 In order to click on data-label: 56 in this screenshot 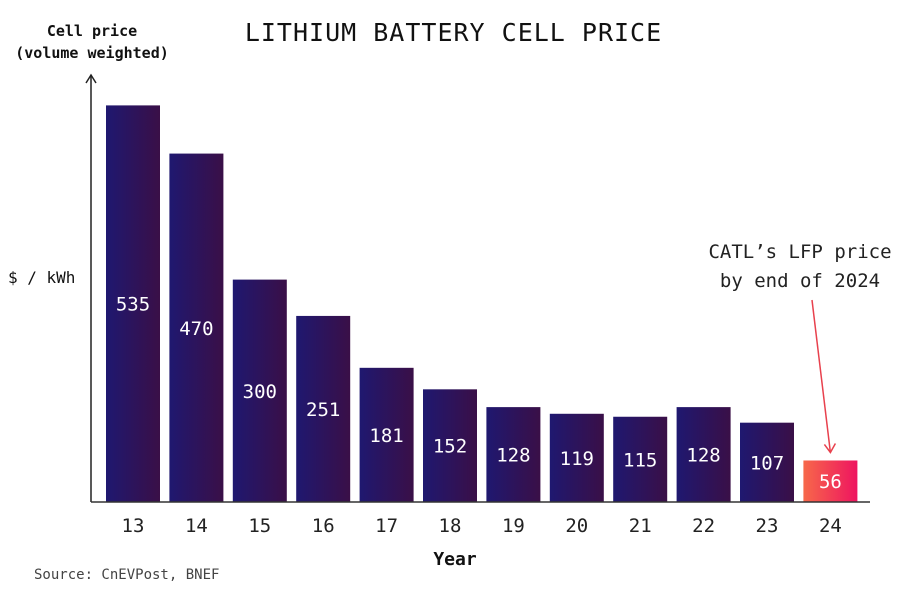, I will do `click(830, 482)`.